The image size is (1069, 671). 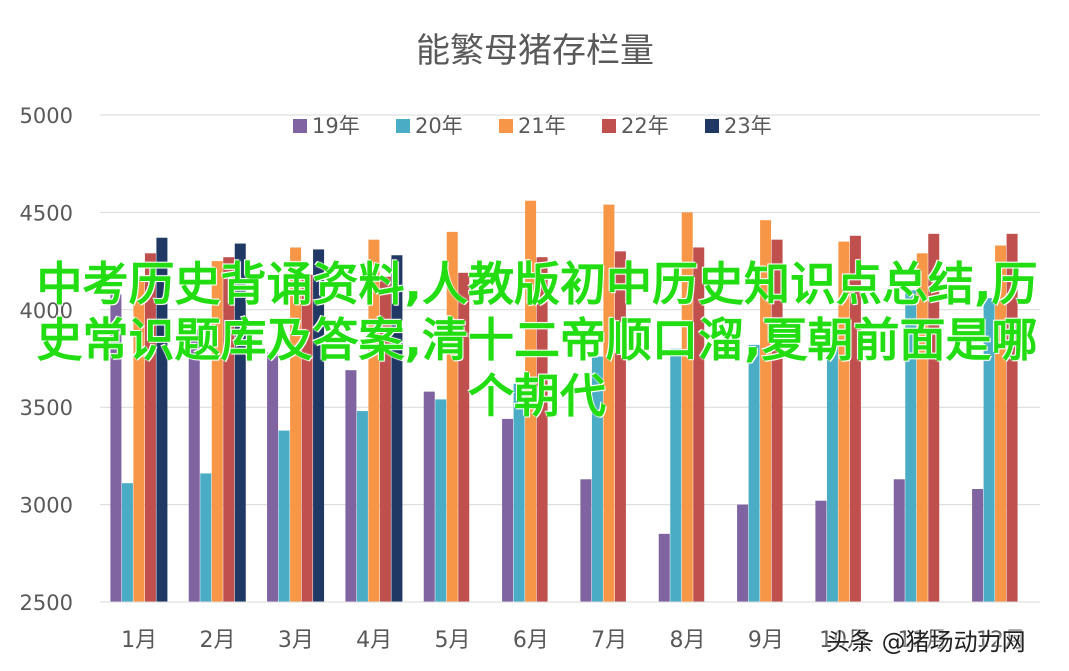 I want to click on bar-22年-1月, so click(x=150, y=428).